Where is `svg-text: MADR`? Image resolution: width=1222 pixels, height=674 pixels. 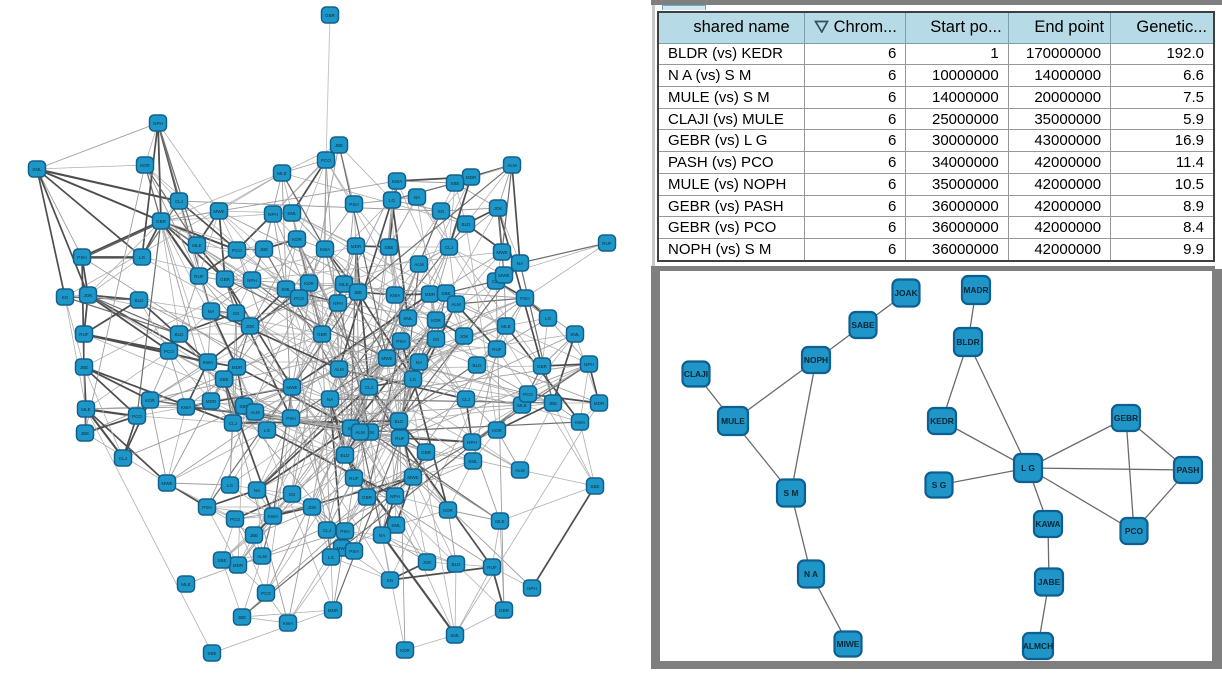
svg-text: MADR is located at coordinates (975, 290).